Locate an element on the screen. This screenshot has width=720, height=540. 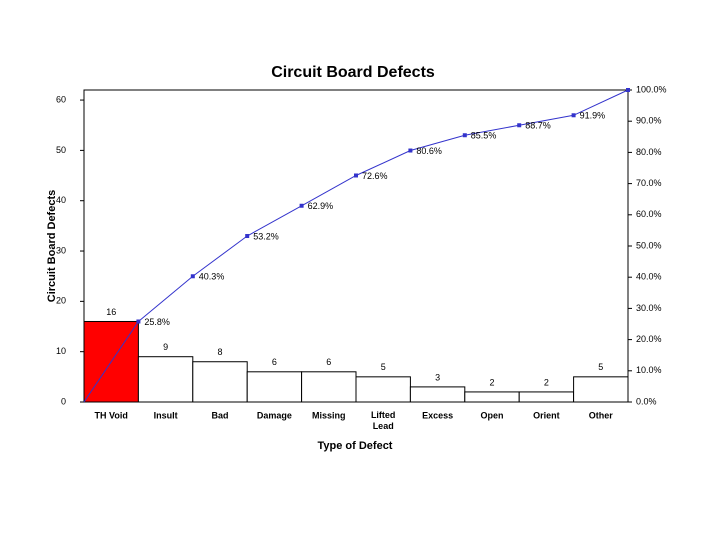
pareto-origin-segment is located at coordinates (111, 362).